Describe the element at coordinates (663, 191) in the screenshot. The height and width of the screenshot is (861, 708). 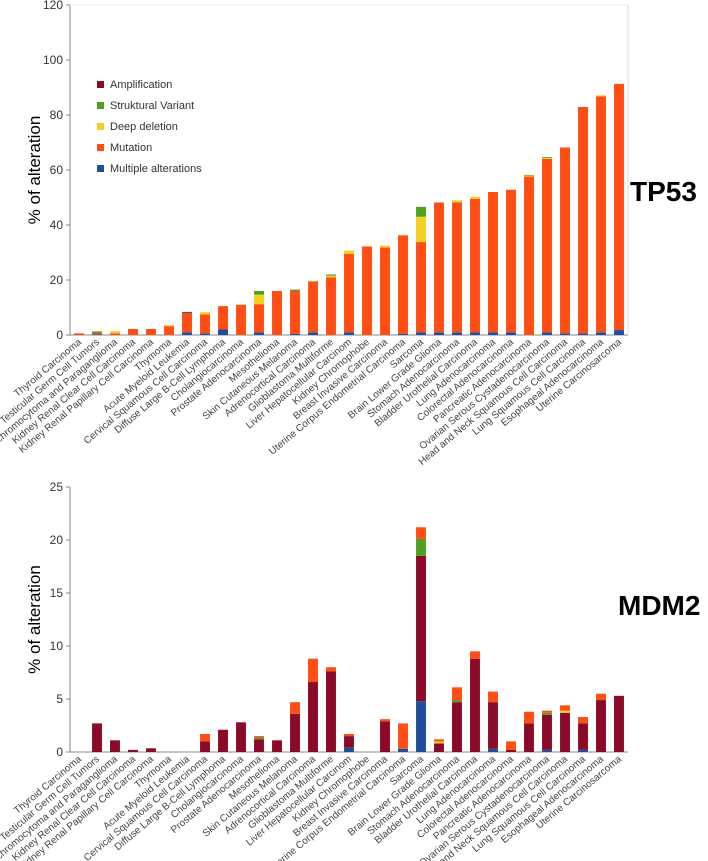
I see `gene-label-tp53: TP53` at that location.